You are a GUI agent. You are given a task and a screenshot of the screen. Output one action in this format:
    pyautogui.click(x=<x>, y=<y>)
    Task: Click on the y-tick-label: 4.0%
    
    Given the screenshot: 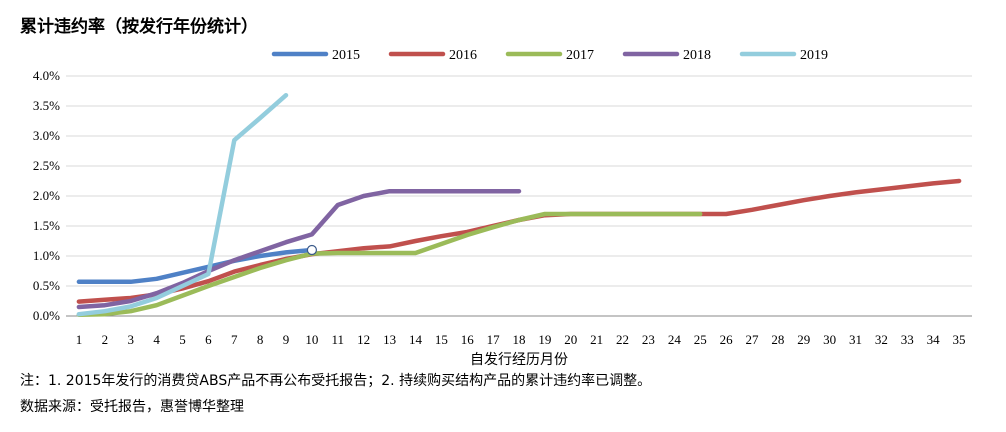 What is the action you would take?
    pyautogui.click(x=46, y=75)
    